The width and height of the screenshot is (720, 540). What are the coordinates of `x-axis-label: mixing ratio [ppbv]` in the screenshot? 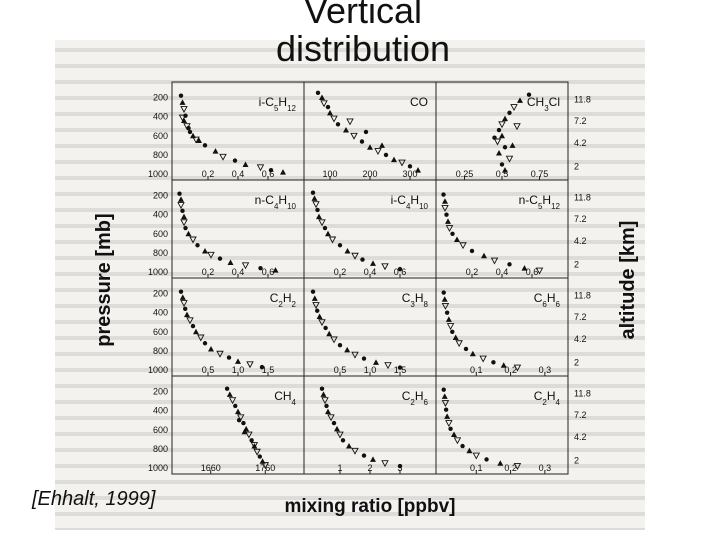 It's located at (370, 506).